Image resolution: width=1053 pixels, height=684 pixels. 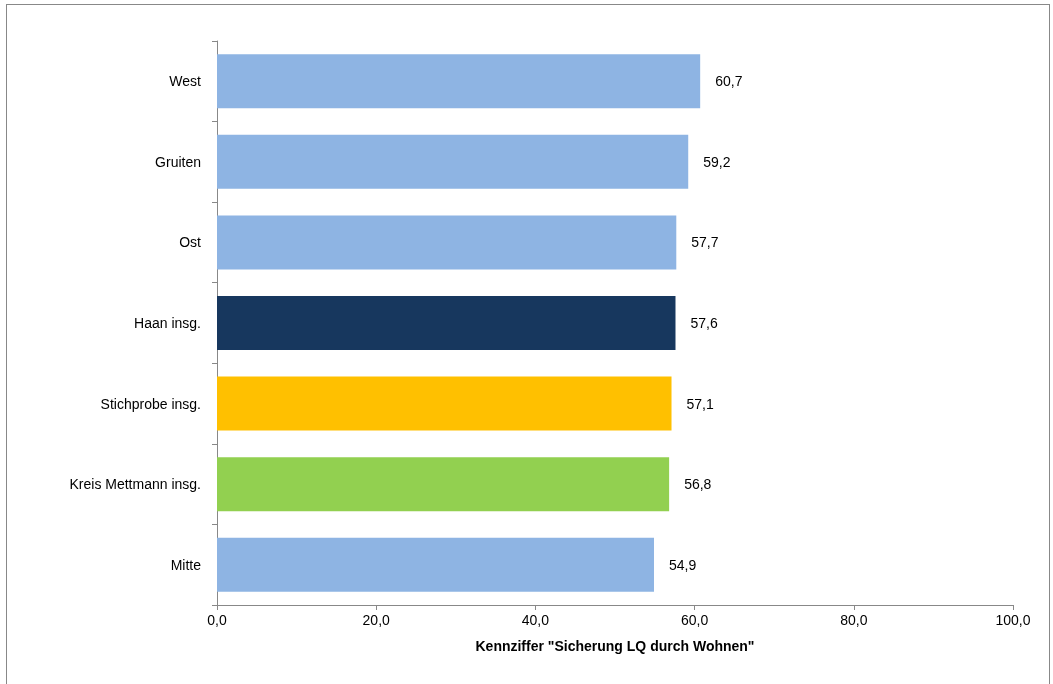 I want to click on data-label: 59,2, so click(x=717, y=161).